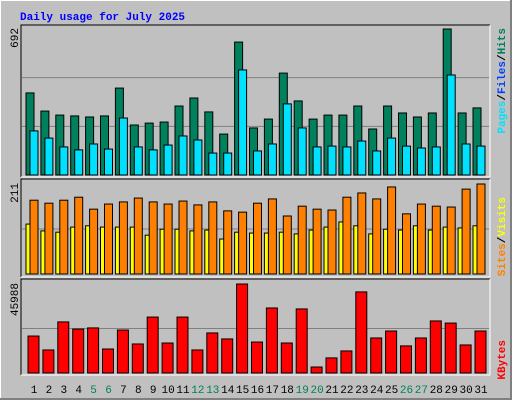  Describe the element at coordinates (63, 391) in the screenshot. I see `x-tick-label: 3` at that location.